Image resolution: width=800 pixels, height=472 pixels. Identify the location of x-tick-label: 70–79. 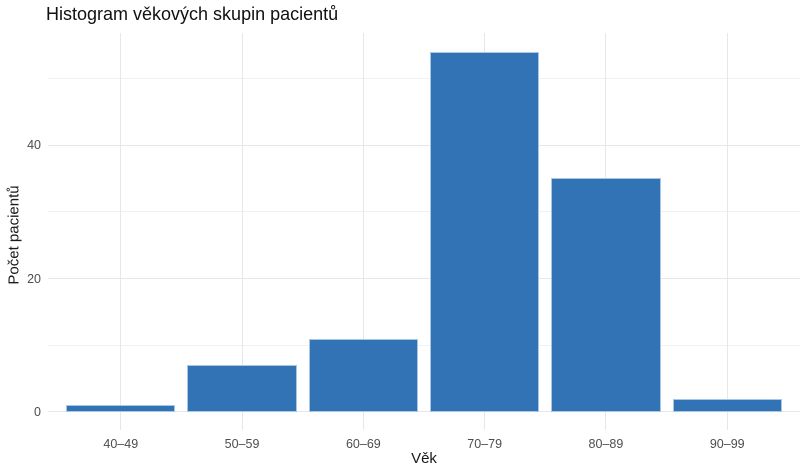
(485, 444).